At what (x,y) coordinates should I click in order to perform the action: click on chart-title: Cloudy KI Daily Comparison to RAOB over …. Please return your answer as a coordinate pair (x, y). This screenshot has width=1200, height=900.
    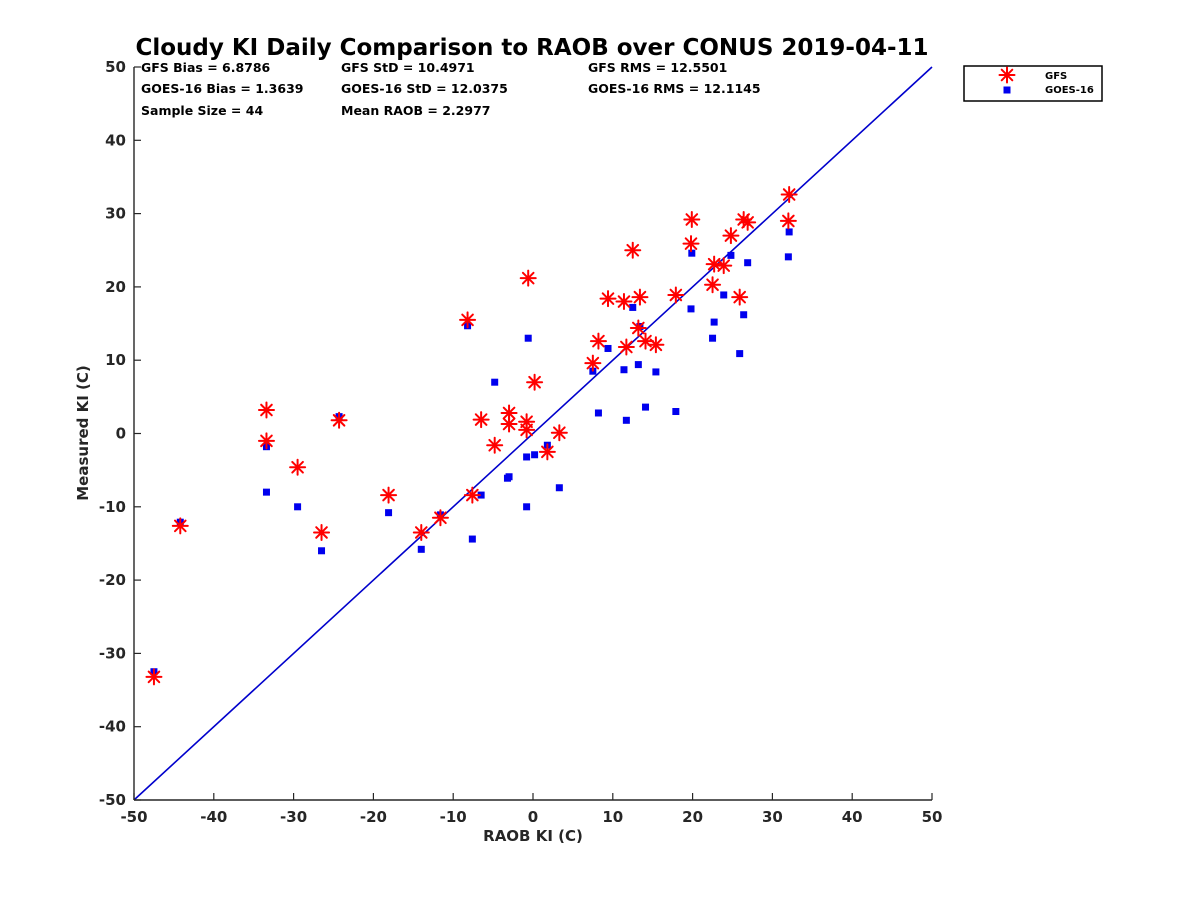
    Looking at the image, I should click on (531, 48).